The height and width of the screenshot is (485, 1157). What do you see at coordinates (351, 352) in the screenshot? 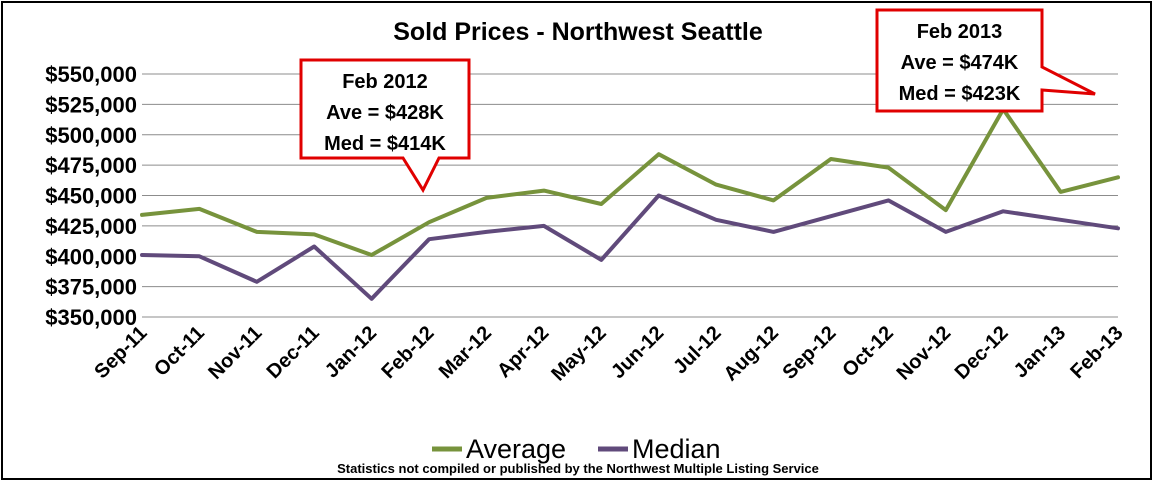
I see `x-tick-label: Jan-12` at bounding box center [351, 352].